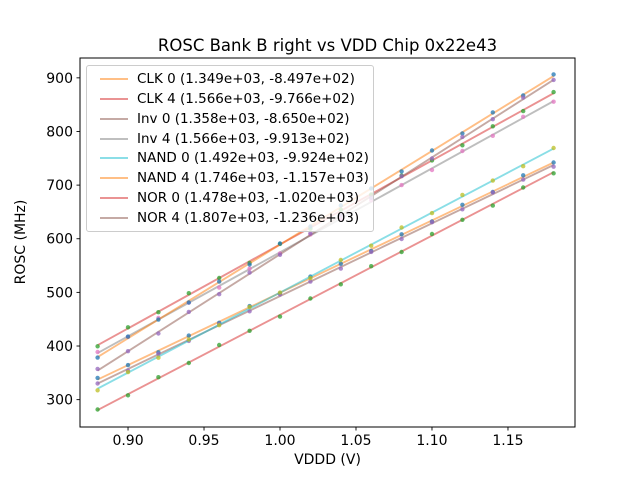 Image resolution: width=640 pixels, height=480 pixels. I want to click on y-tick-label: 300, so click(59, 401).